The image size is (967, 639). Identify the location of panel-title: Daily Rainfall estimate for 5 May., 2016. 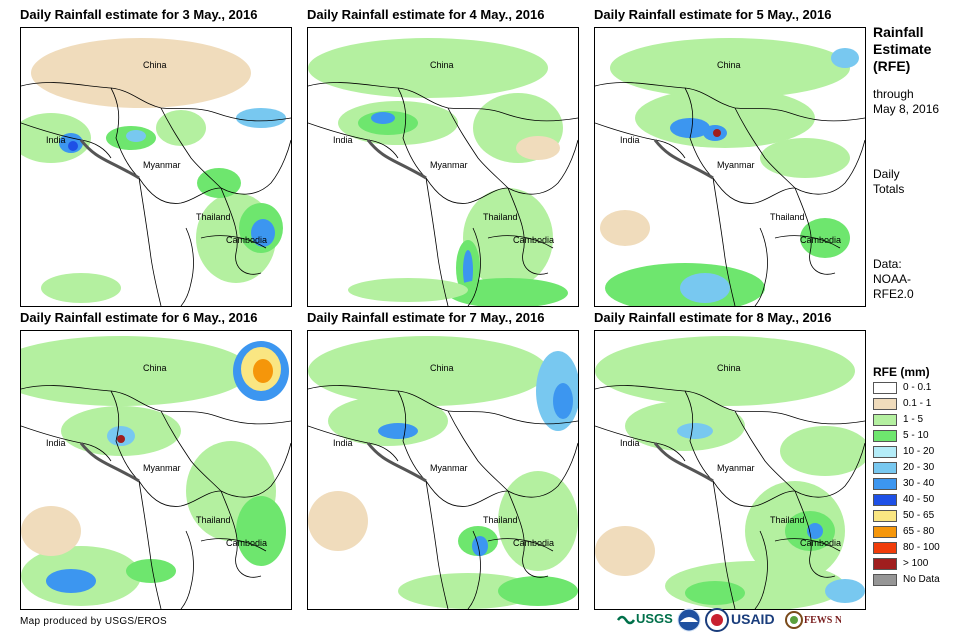
(713, 14).